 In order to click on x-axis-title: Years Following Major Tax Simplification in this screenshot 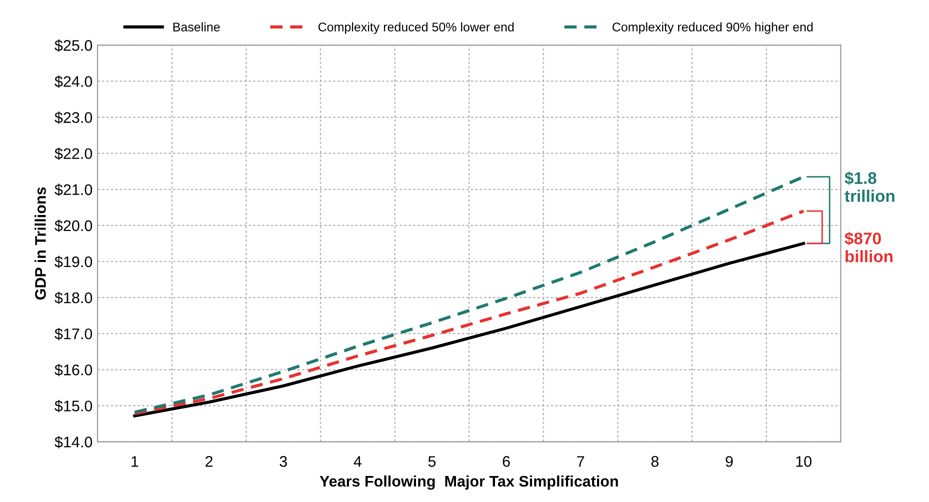, I will do `click(469, 482)`.